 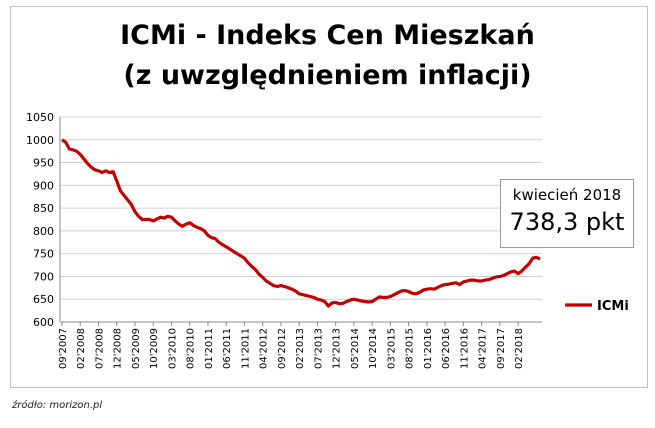 I want to click on x-tick-label: 10'2014, so click(x=373, y=348).